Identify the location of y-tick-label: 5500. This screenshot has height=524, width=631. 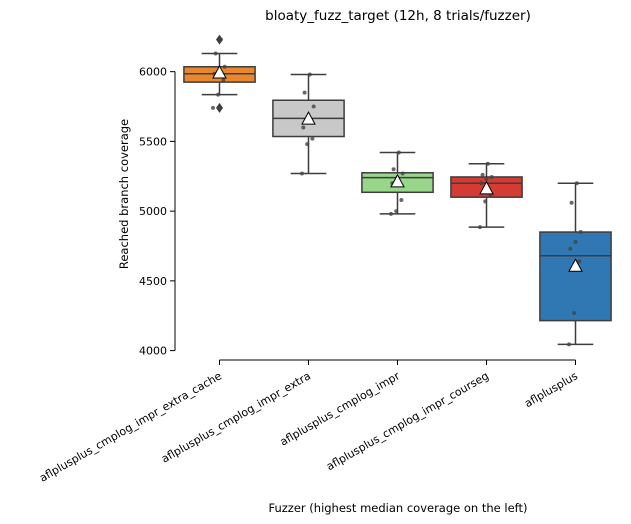
(153, 141).